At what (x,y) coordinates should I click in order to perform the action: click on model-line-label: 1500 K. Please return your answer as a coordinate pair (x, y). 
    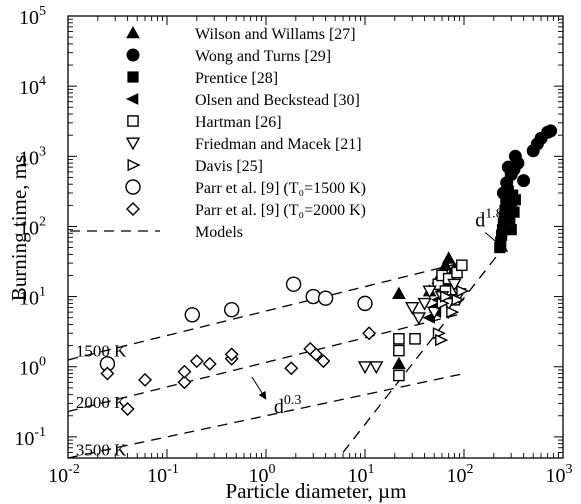
    Looking at the image, I should click on (101, 351).